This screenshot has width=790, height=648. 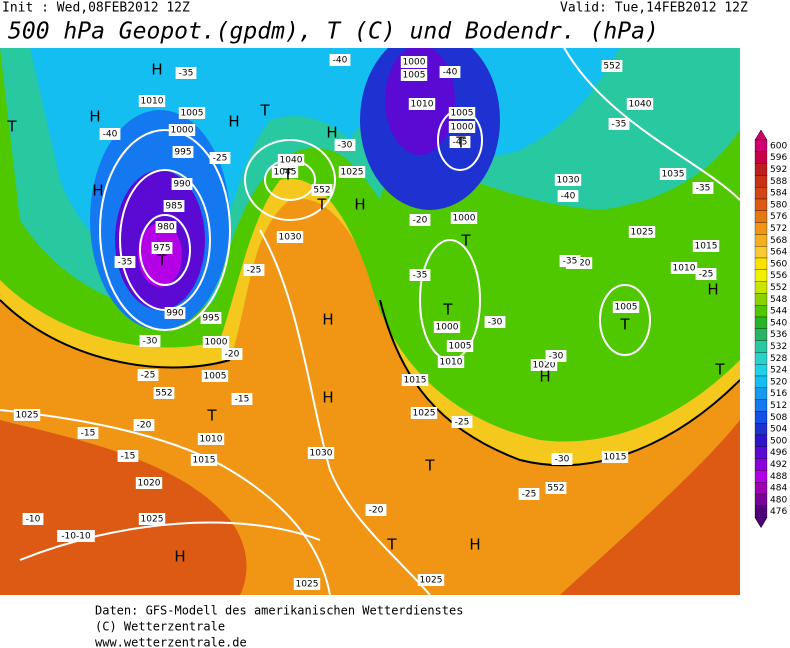 What do you see at coordinates (778, 264) in the screenshot?
I see `colorbar-tick-label: 560` at bounding box center [778, 264].